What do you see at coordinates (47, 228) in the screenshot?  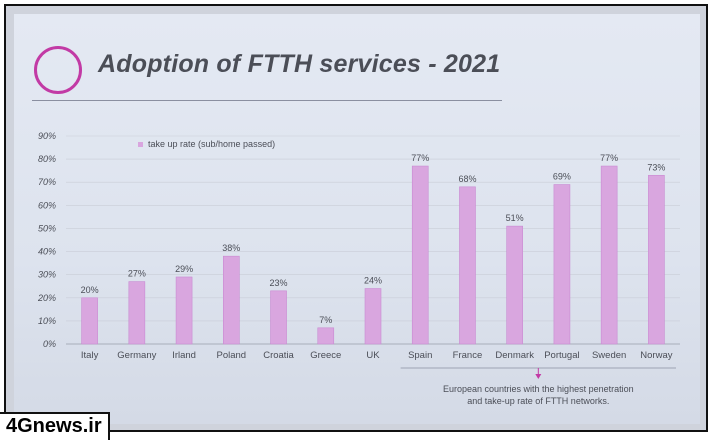 I see `y-tick-label: 50%` at bounding box center [47, 228].